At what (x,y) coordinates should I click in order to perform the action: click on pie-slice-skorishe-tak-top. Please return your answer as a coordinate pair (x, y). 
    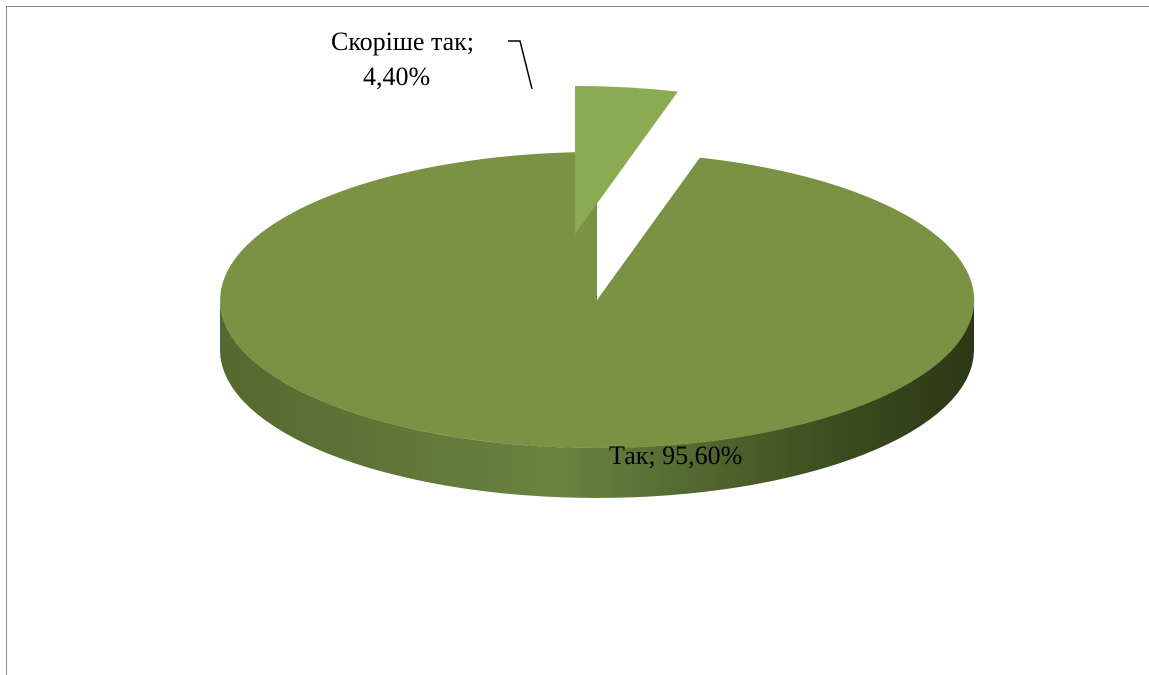
    Looking at the image, I should click on (626, 159).